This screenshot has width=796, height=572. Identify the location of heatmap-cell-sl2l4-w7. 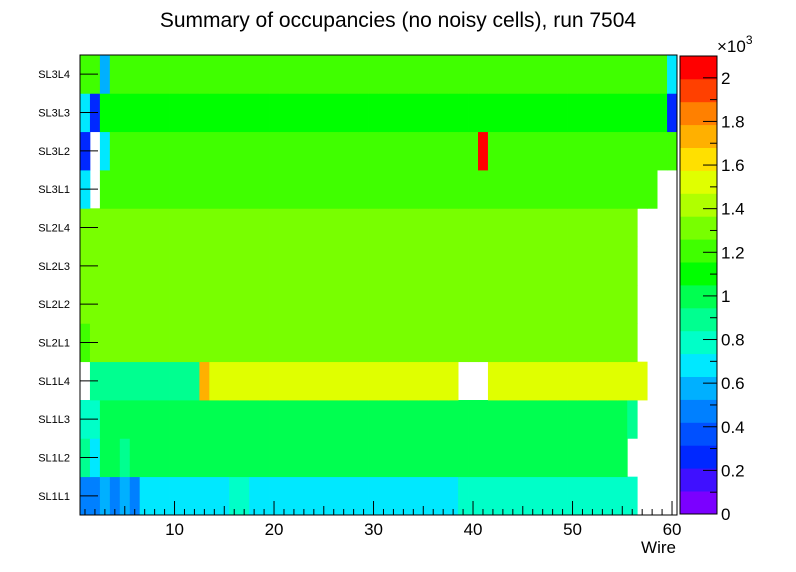
(145, 228).